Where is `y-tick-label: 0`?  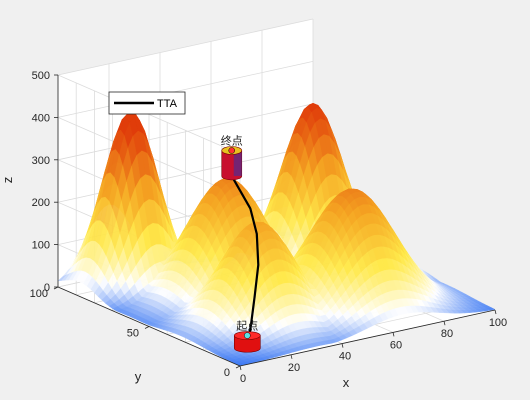
y-tick-label: 0 is located at coordinates (227, 373).